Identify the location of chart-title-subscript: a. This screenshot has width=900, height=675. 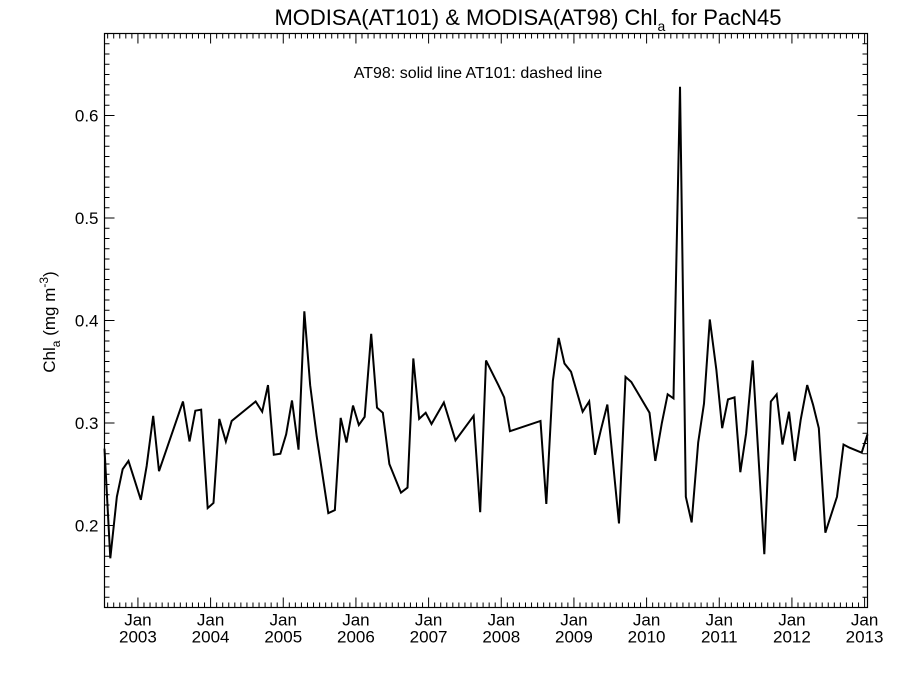
(662, 26).